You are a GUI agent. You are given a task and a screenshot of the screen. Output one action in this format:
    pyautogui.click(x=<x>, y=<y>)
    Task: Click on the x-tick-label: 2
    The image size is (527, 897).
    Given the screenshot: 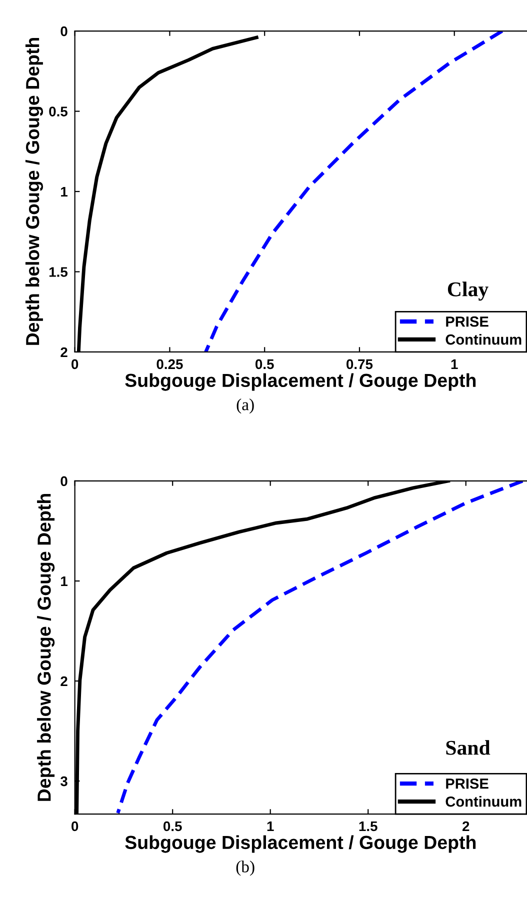 What is the action you would take?
    pyautogui.click(x=466, y=826)
    